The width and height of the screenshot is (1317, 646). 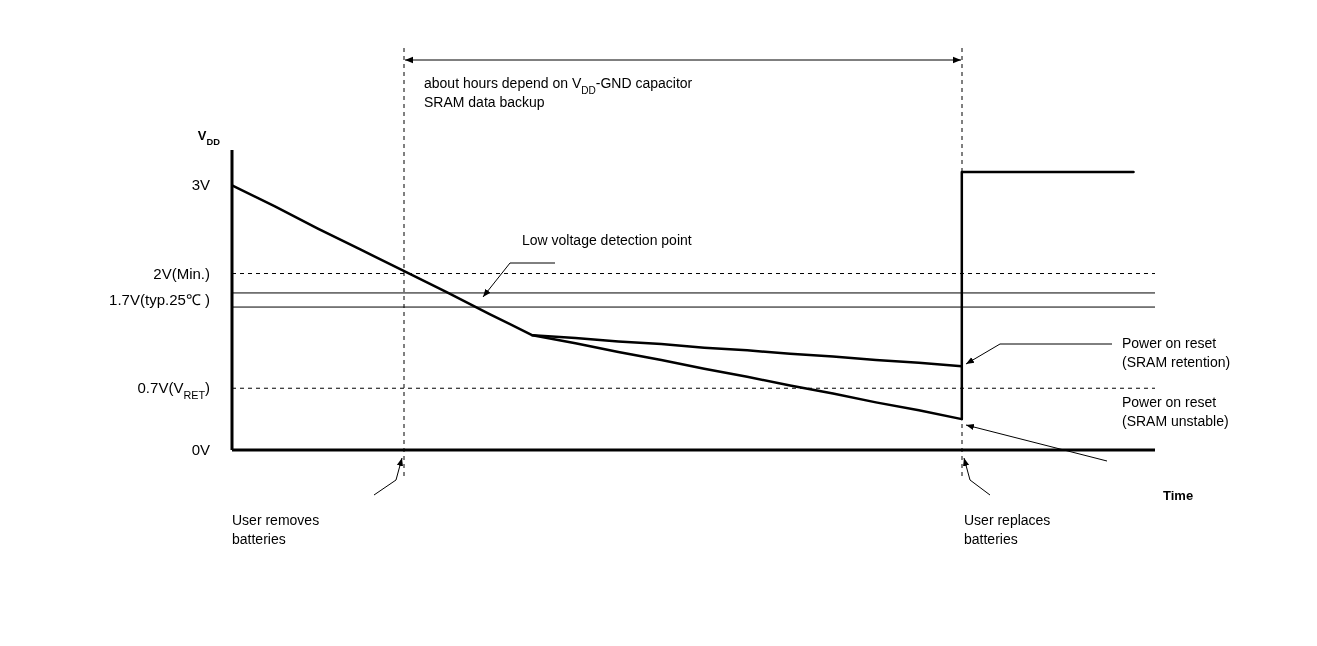 What do you see at coordinates (1175, 411) in the screenshot?
I see `annotation: Power on reset (SRAM unstable)` at bounding box center [1175, 411].